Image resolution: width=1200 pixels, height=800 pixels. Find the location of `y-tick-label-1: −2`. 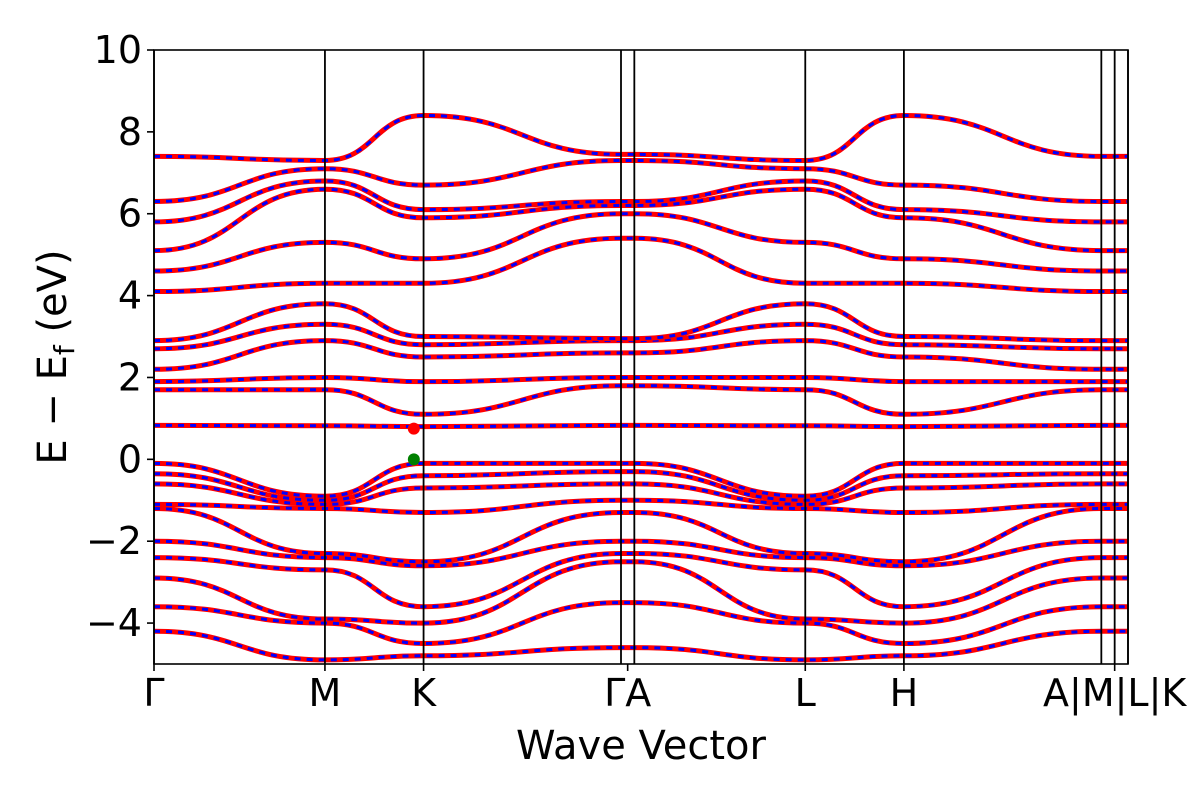

y-tick-label-1: −2 is located at coordinates (114, 541).